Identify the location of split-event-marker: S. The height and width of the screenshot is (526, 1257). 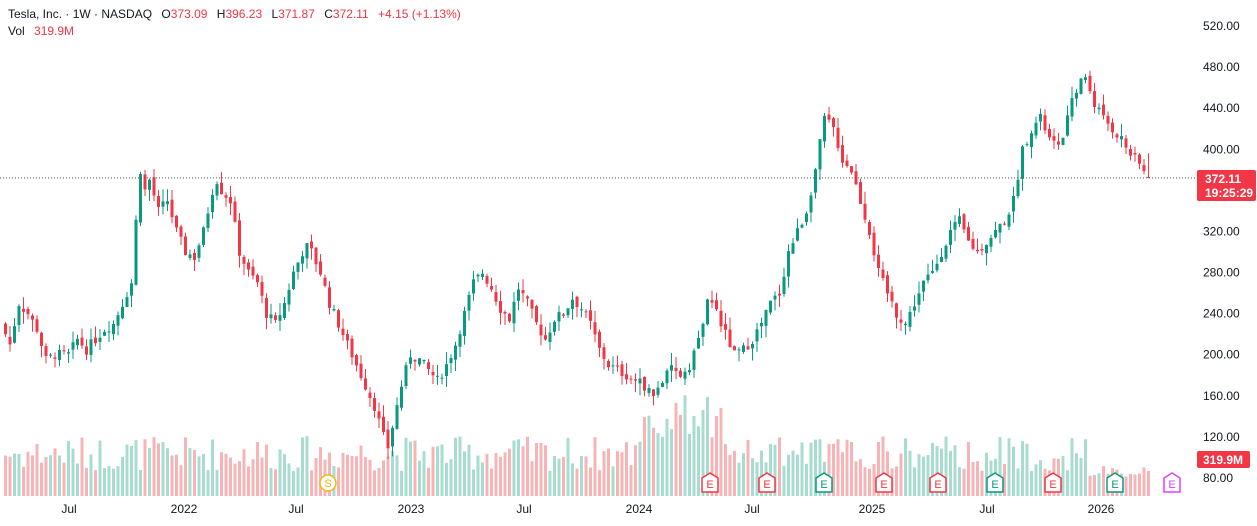
(328, 483).